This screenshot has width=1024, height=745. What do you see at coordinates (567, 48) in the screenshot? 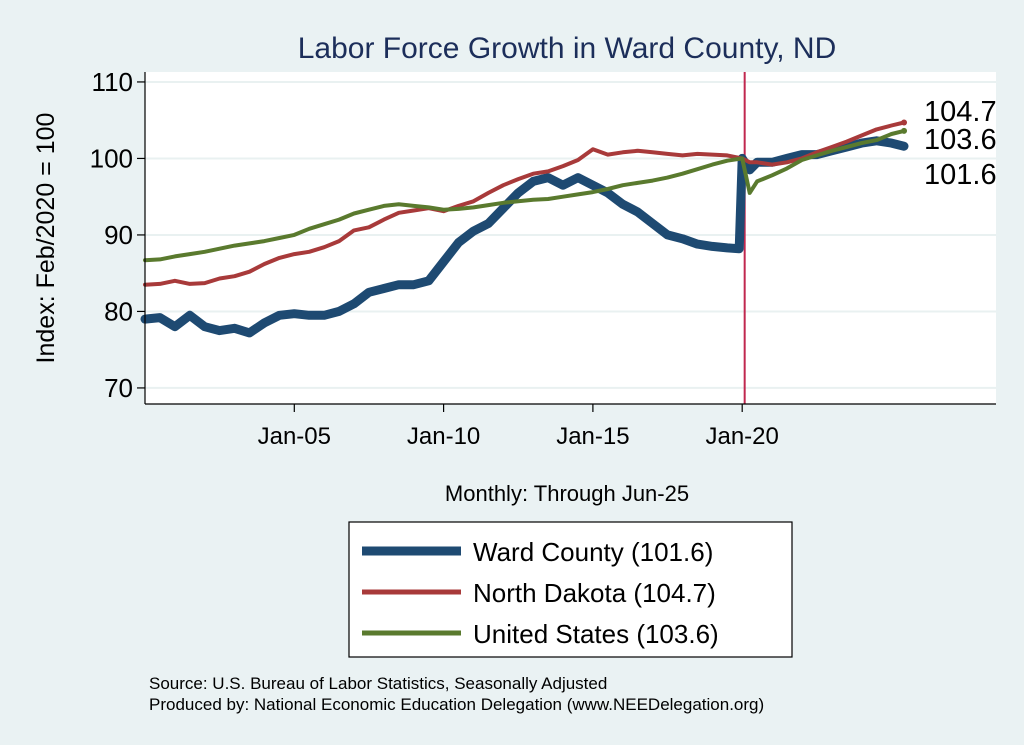
I see `chart-title: Labor Force Growth in Ward County, ND` at bounding box center [567, 48].